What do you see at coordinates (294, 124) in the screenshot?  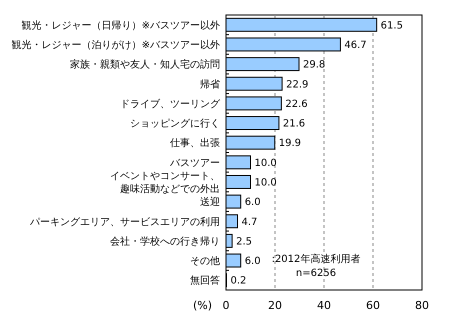 I see `data-label: 21.6` at bounding box center [294, 124].